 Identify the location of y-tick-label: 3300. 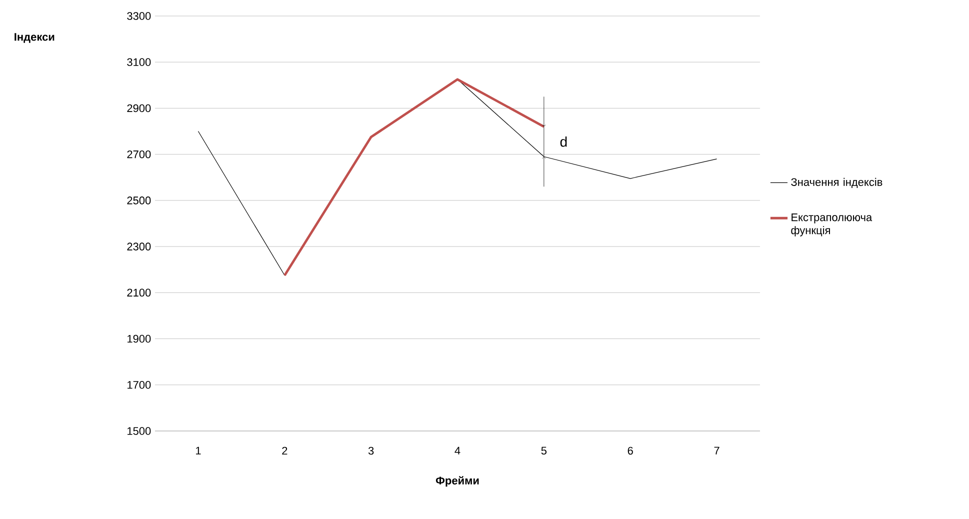
(139, 16).